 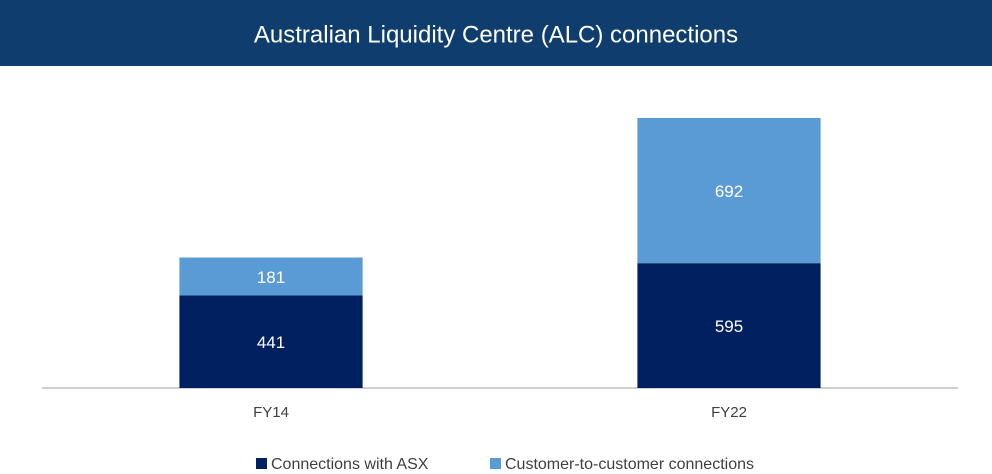 I want to click on data-label: 441, so click(x=271, y=342).